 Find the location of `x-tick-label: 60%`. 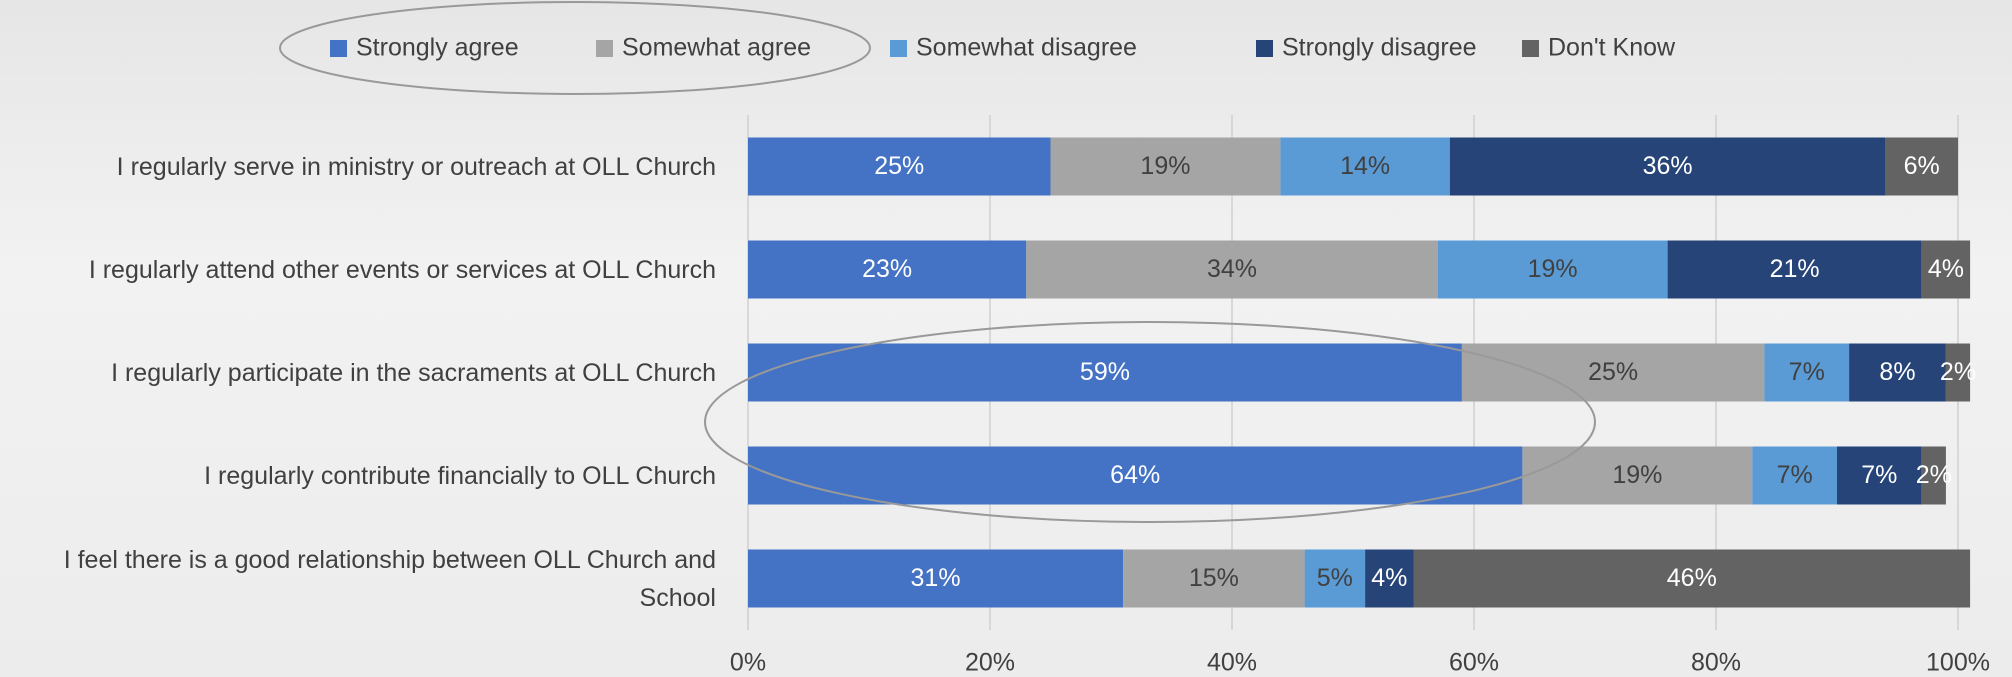

x-tick-label: 60% is located at coordinates (1474, 663).